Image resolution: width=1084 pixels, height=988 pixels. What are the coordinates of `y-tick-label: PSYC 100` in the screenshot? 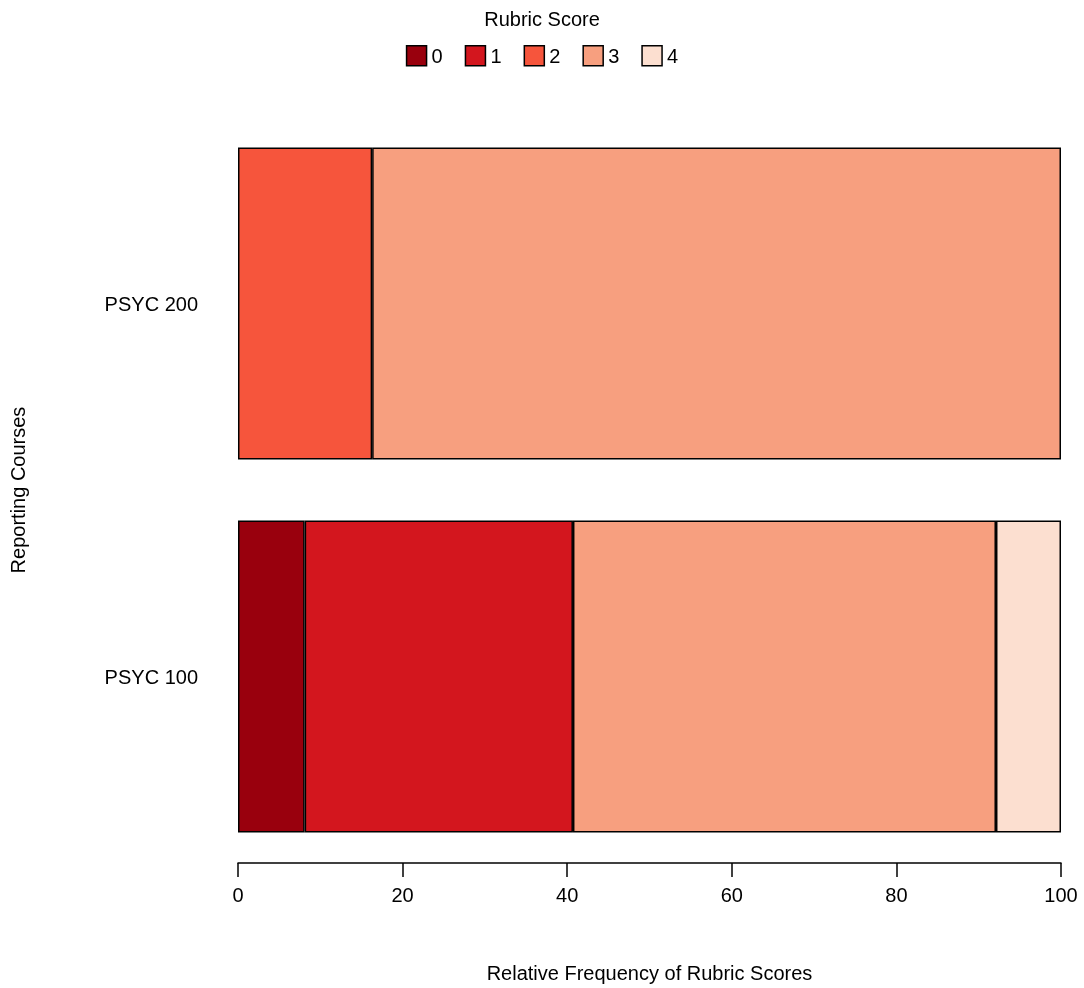 It's located at (151, 676).